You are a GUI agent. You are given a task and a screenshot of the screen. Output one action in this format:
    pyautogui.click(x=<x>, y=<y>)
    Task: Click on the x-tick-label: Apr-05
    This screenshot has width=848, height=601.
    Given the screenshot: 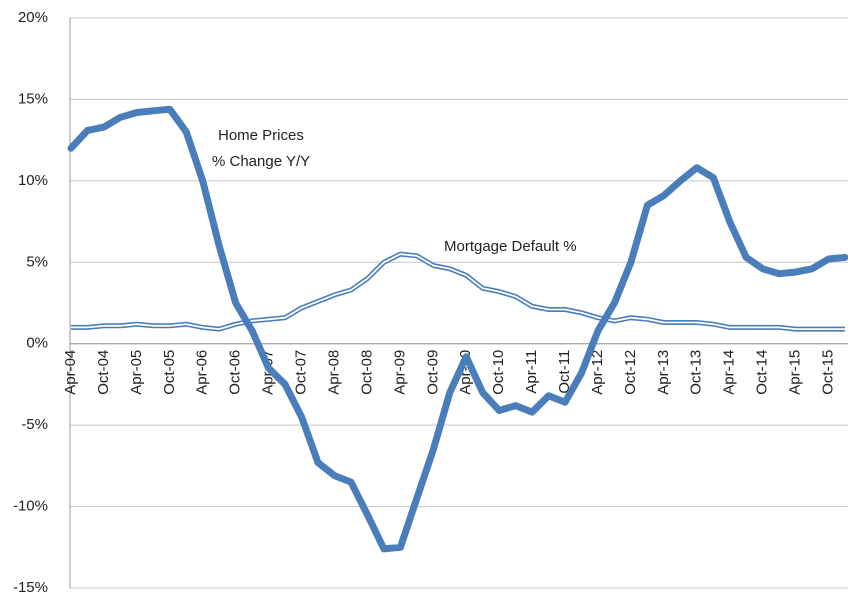 What is the action you would take?
    pyautogui.click(x=136, y=372)
    